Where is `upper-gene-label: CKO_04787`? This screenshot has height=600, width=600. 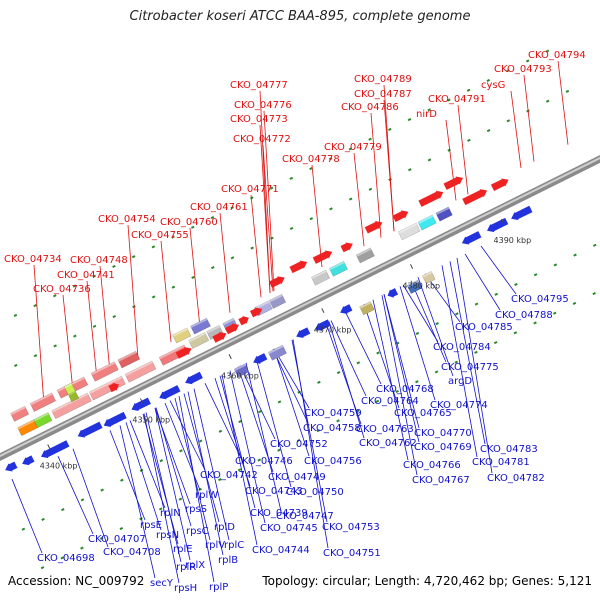
upper-gene-label: CKO_04787 is located at coordinates (383, 94).